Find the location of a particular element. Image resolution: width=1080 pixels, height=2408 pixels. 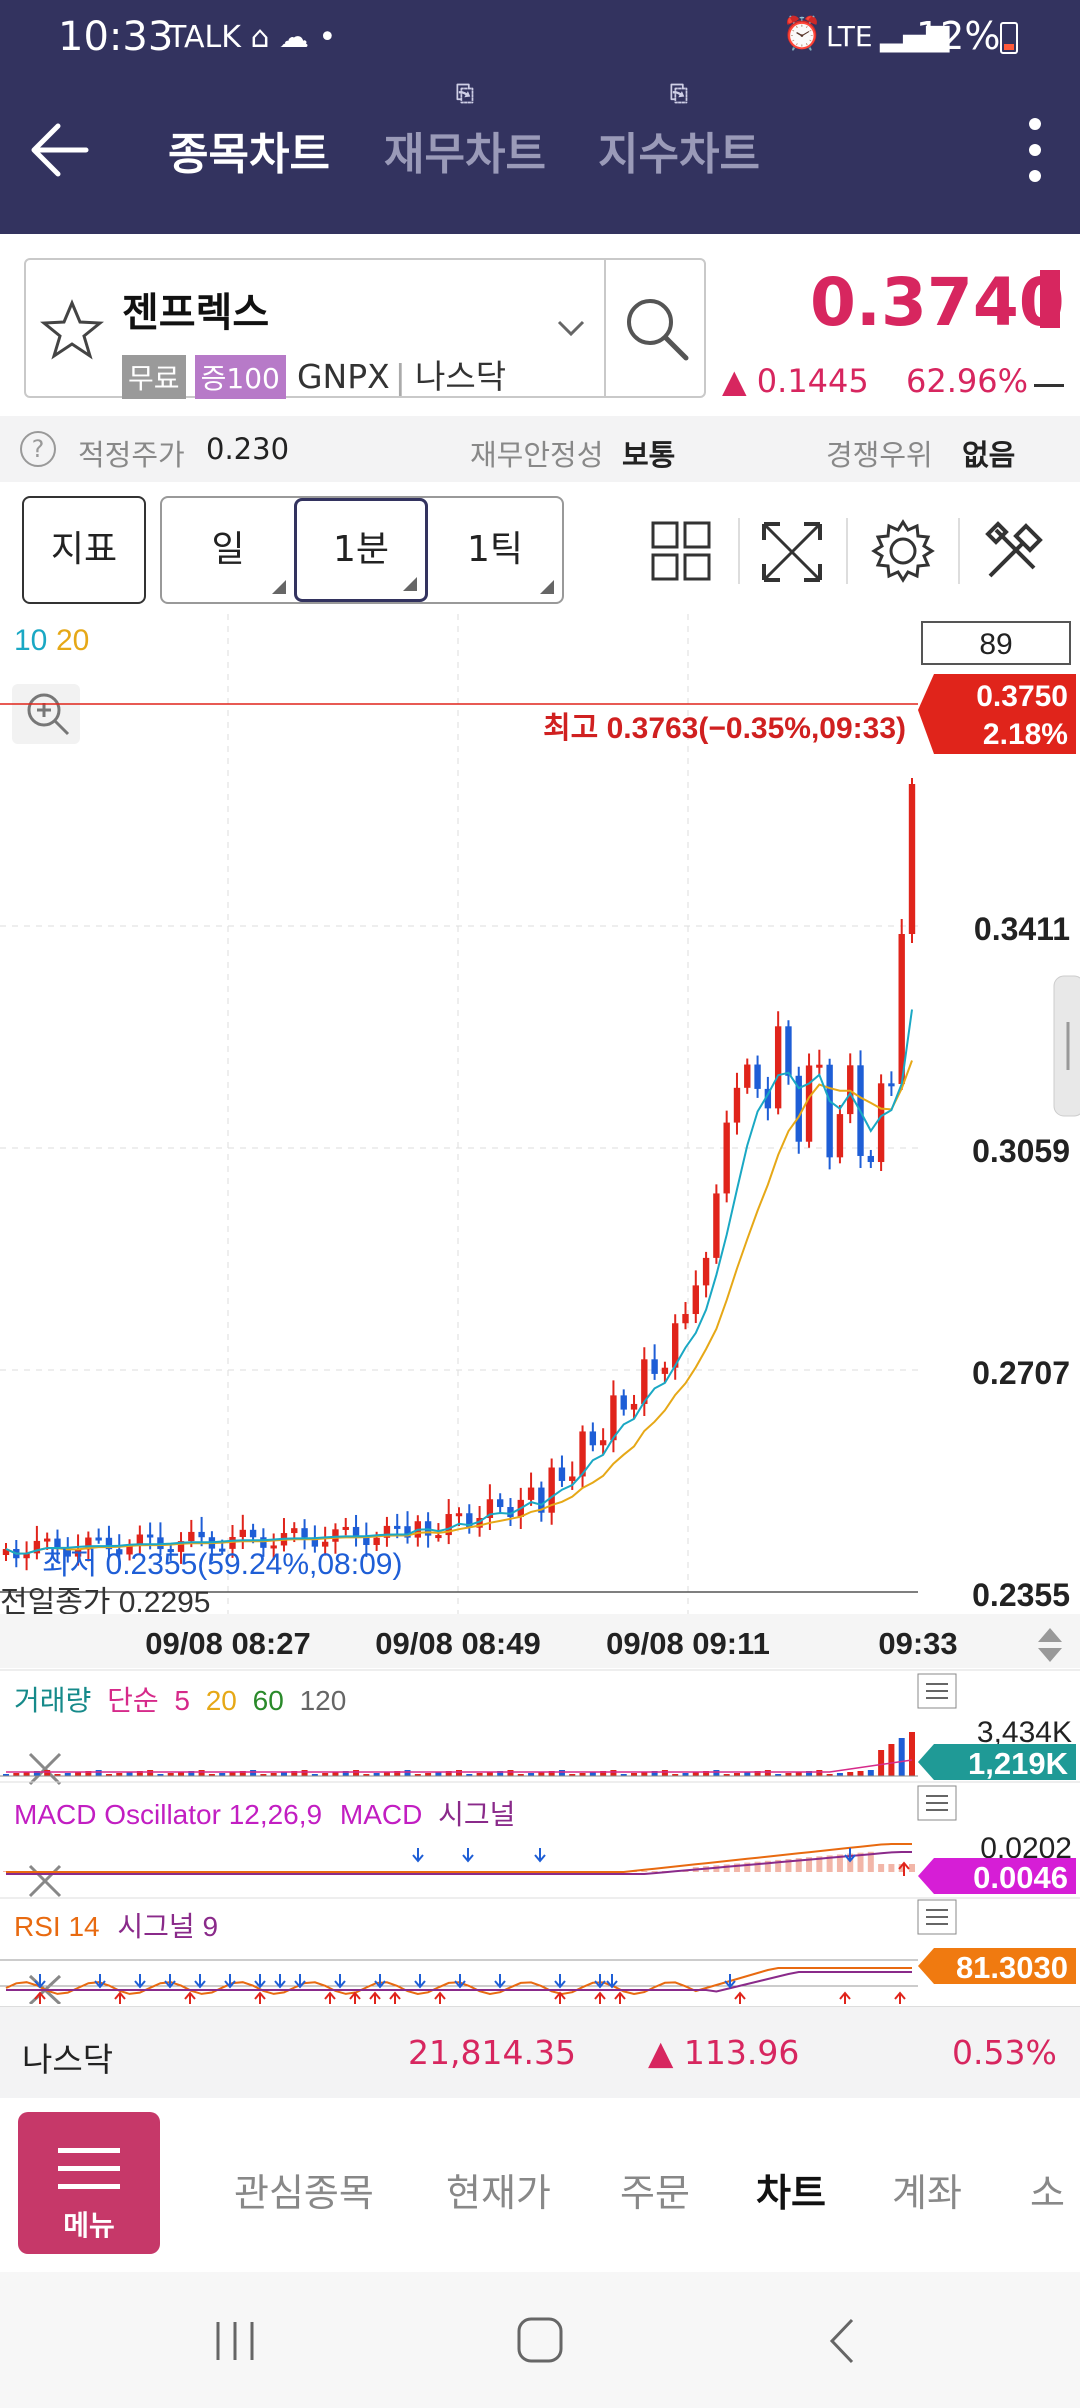

count-value: 89 is located at coordinates (995, 644).